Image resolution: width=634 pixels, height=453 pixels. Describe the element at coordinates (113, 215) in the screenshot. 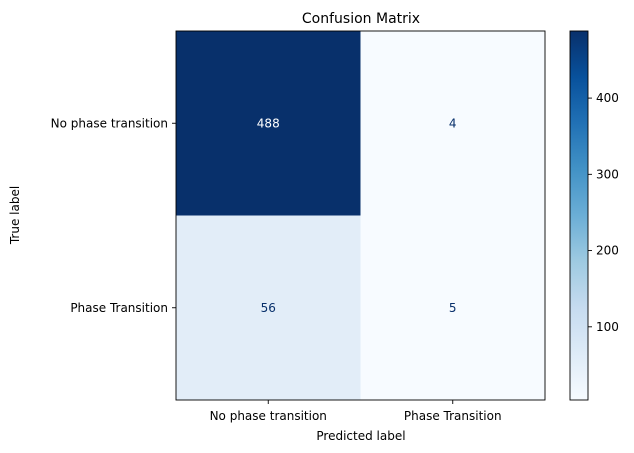

I see `y-axis-ticks: No phase transition Phase Transition` at that location.